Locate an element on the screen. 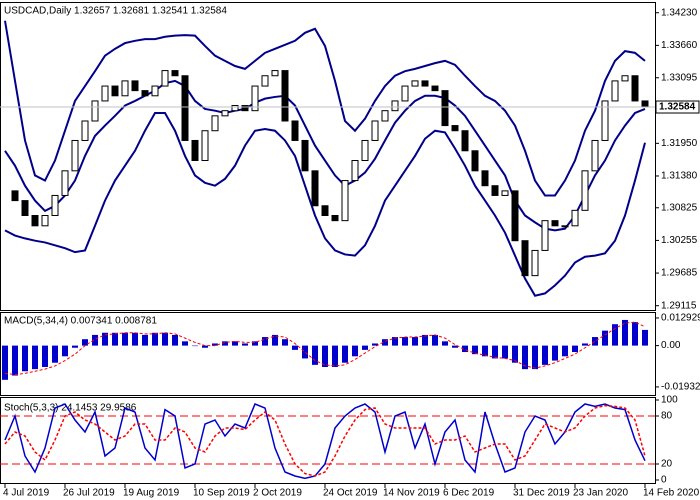 This screenshot has height=500, width=700. y-tick-label: 100 is located at coordinates (669, 400).